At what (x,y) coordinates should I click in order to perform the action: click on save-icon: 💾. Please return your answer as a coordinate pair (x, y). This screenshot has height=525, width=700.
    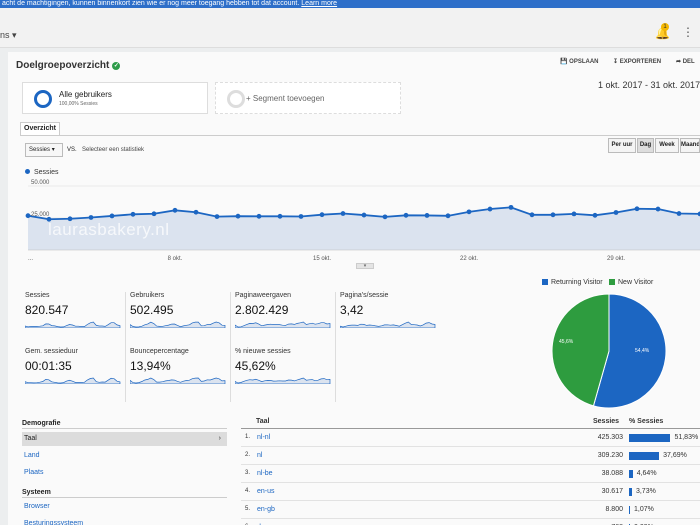
    Looking at the image, I should click on (564, 62).